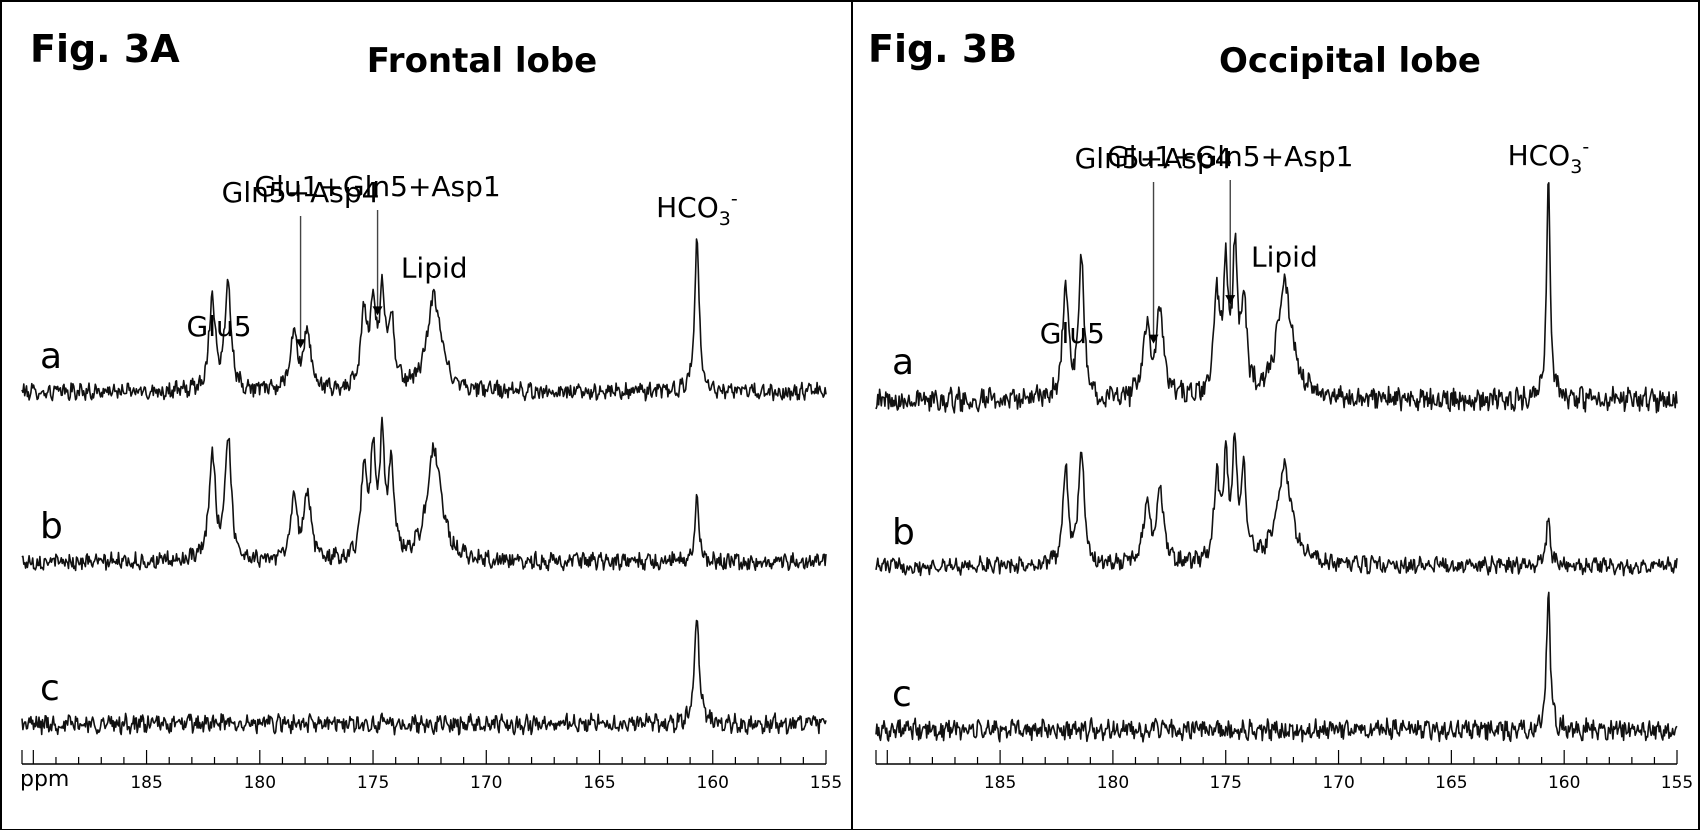  I want to click on figure-label: Fig. 3B, so click(942, 49).